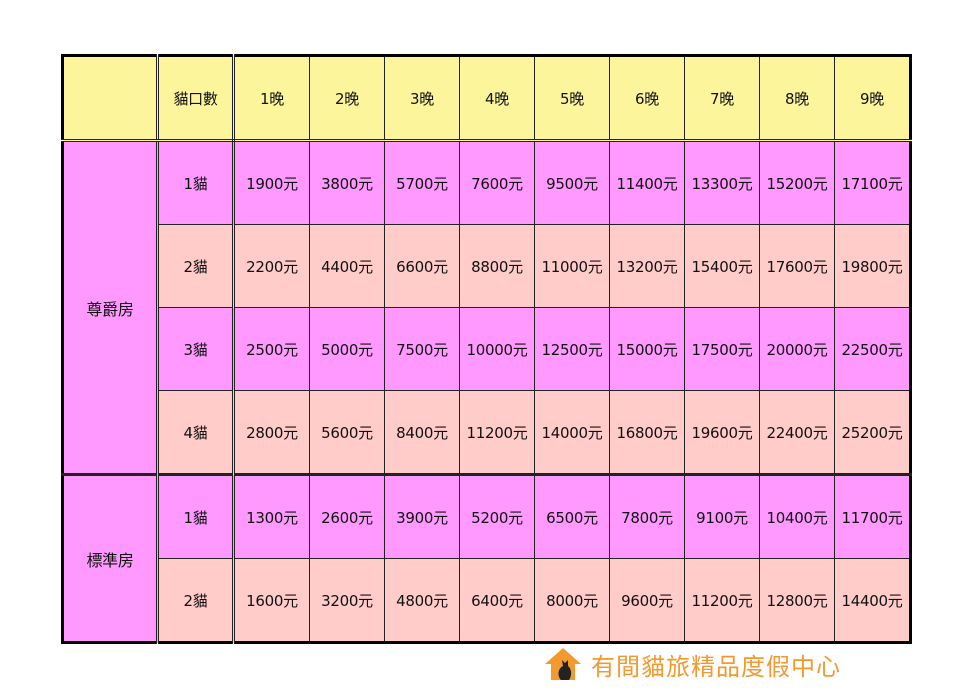 This screenshot has height=692, width=967. What do you see at coordinates (722, 98) in the screenshot?
I see `night-header: 7晚` at bounding box center [722, 98].